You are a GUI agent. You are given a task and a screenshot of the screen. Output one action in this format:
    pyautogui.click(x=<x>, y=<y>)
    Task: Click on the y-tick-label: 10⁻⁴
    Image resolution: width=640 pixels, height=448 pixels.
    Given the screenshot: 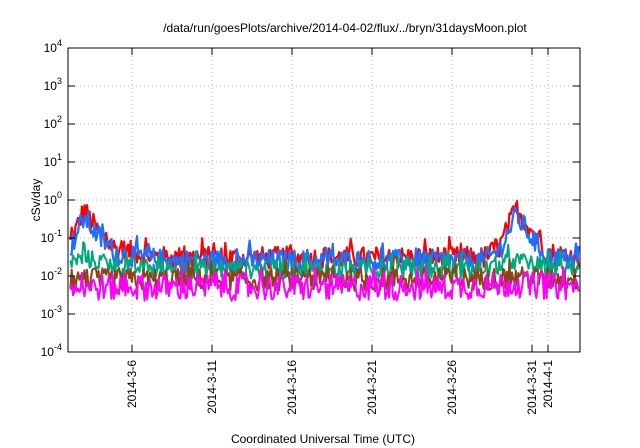 What is the action you would take?
    pyautogui.click(x=51, y=350)
    